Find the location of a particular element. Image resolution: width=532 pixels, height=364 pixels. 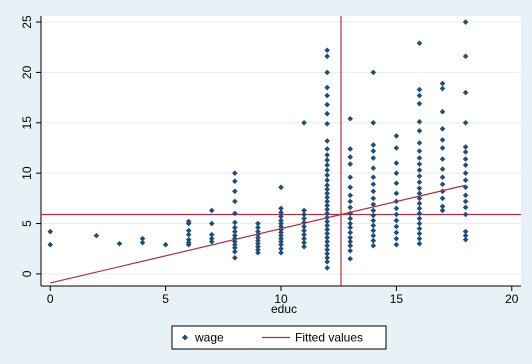

y-tick-label-0: 0 is located at coordinates (27, 273).